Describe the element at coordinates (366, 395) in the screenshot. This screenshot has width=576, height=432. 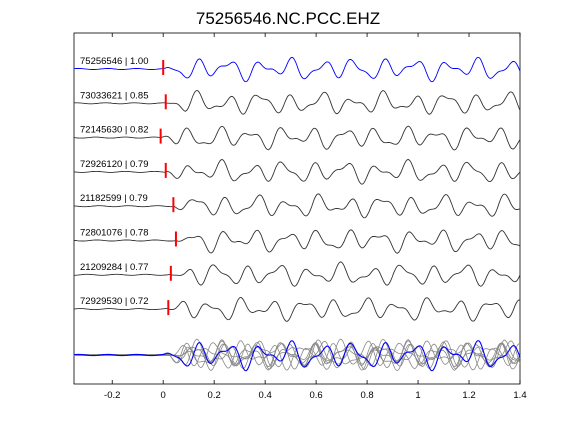
I see `x-tick-label: 0.8` at that location.